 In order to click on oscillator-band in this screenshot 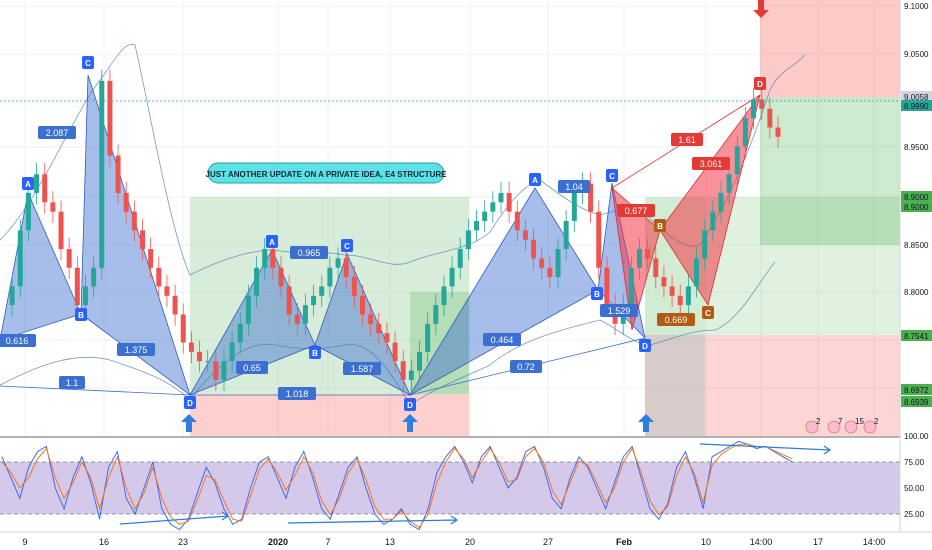, I will do `click(450, 488)`.